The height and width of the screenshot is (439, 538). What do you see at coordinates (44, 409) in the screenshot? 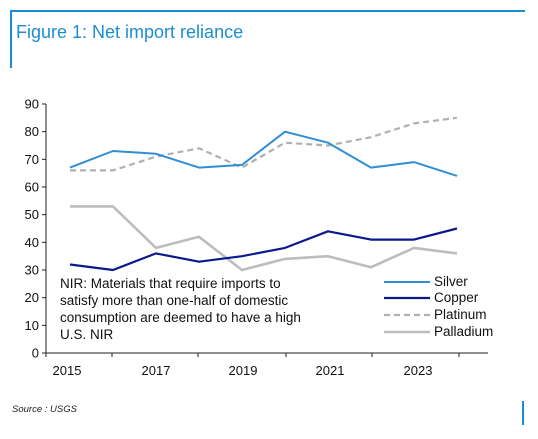
I see `source-note: Source : USGS` at bounding box center [44, 409].